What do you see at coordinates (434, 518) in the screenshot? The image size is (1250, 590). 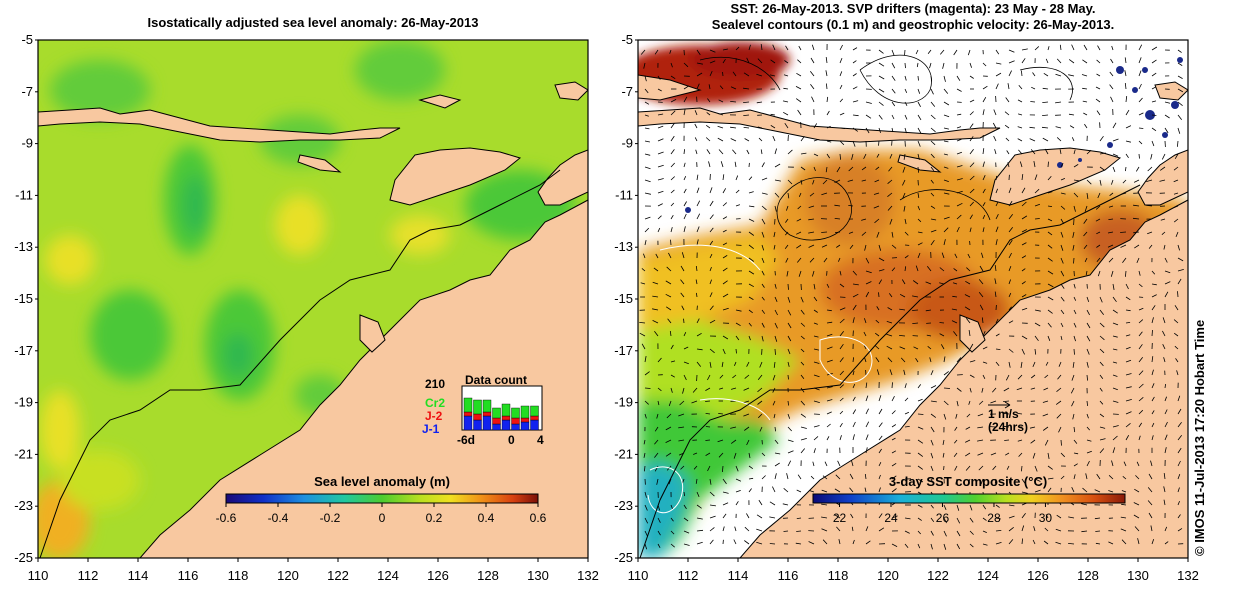 I see `left-colorbar-tick: 0.2` at bounding box center [434, 518].